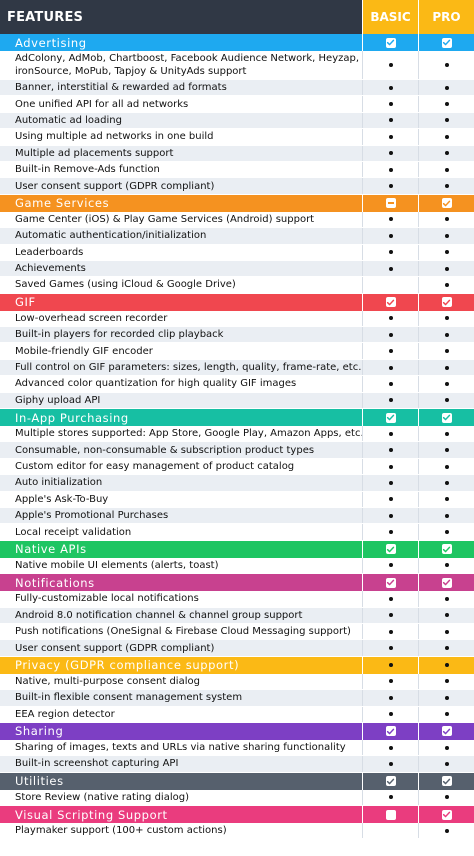 The width and height of the screenshot is (474, 856). I want to click on feature-label: Playmaker support (100+ custom actions), so click(121, 831).